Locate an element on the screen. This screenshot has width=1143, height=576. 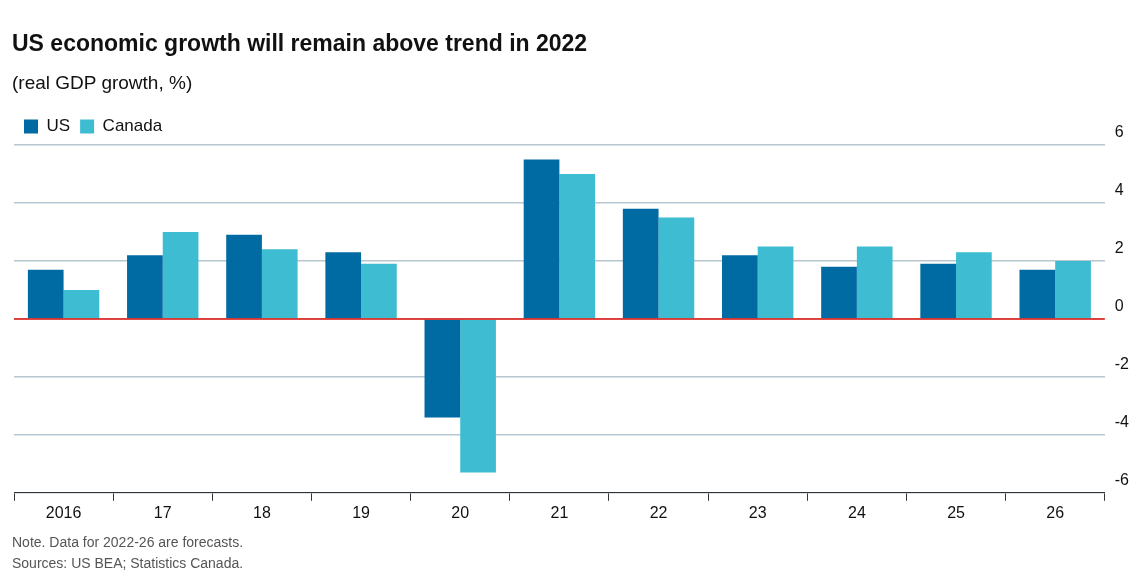
y-tick-label: -2 is located at coordinates (1122, 364).